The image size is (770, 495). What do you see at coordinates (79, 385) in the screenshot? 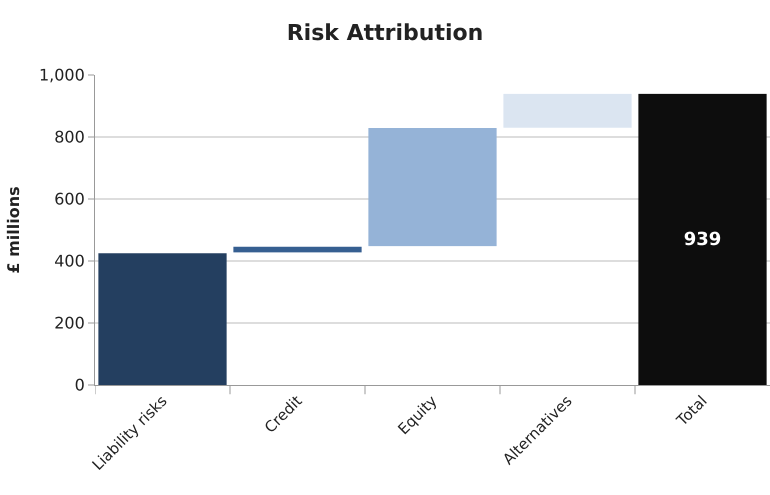
I see `y-tick-label: 0` at bounding box center [79, 385].